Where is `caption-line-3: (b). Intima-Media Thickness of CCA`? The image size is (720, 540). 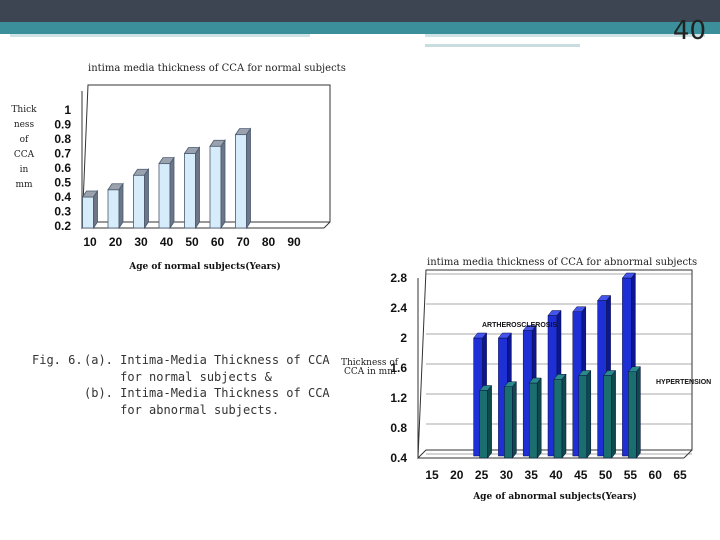 caption-line-3: (b). Intima-Media Thickness of CCA is located at coordinates (207, 393).